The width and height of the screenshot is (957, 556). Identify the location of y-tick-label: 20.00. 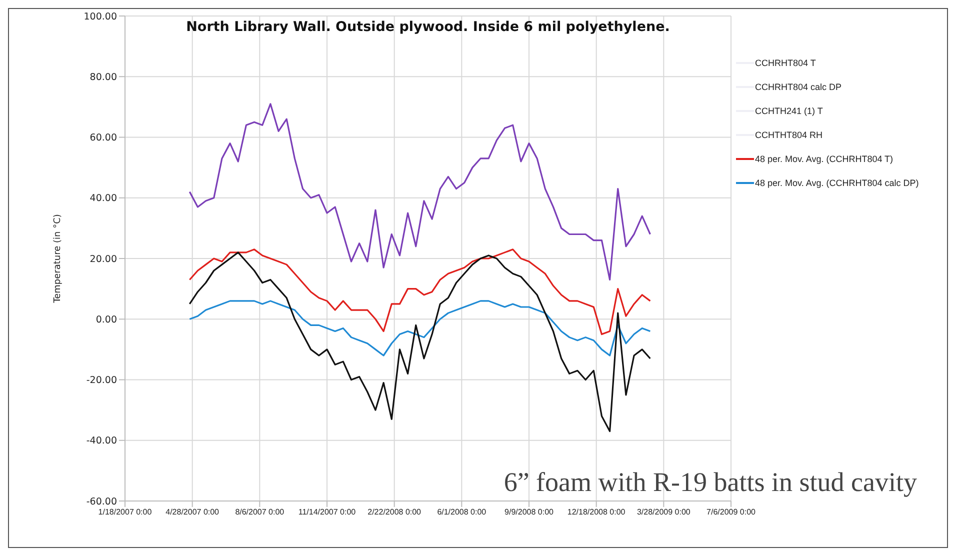
(103, 259).